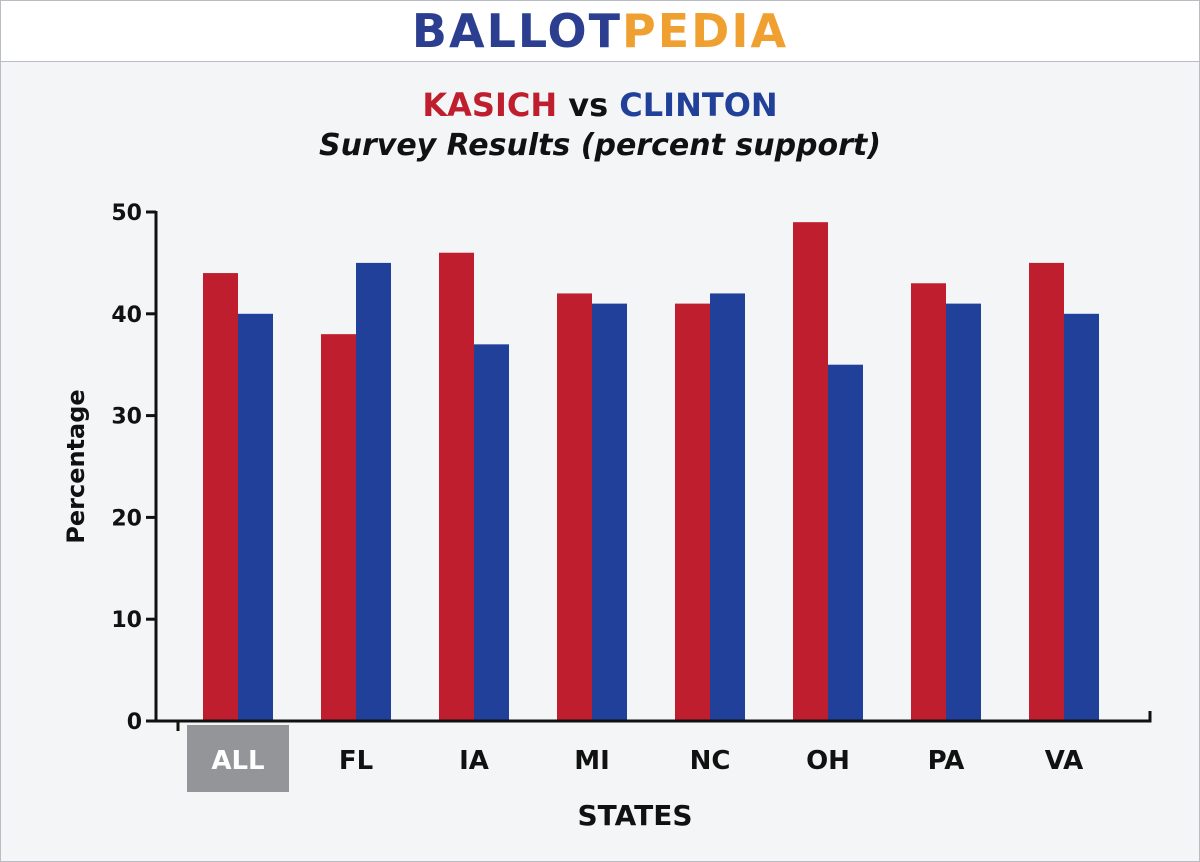  I want to click on bar-clinton-ia, so click(491, 532).